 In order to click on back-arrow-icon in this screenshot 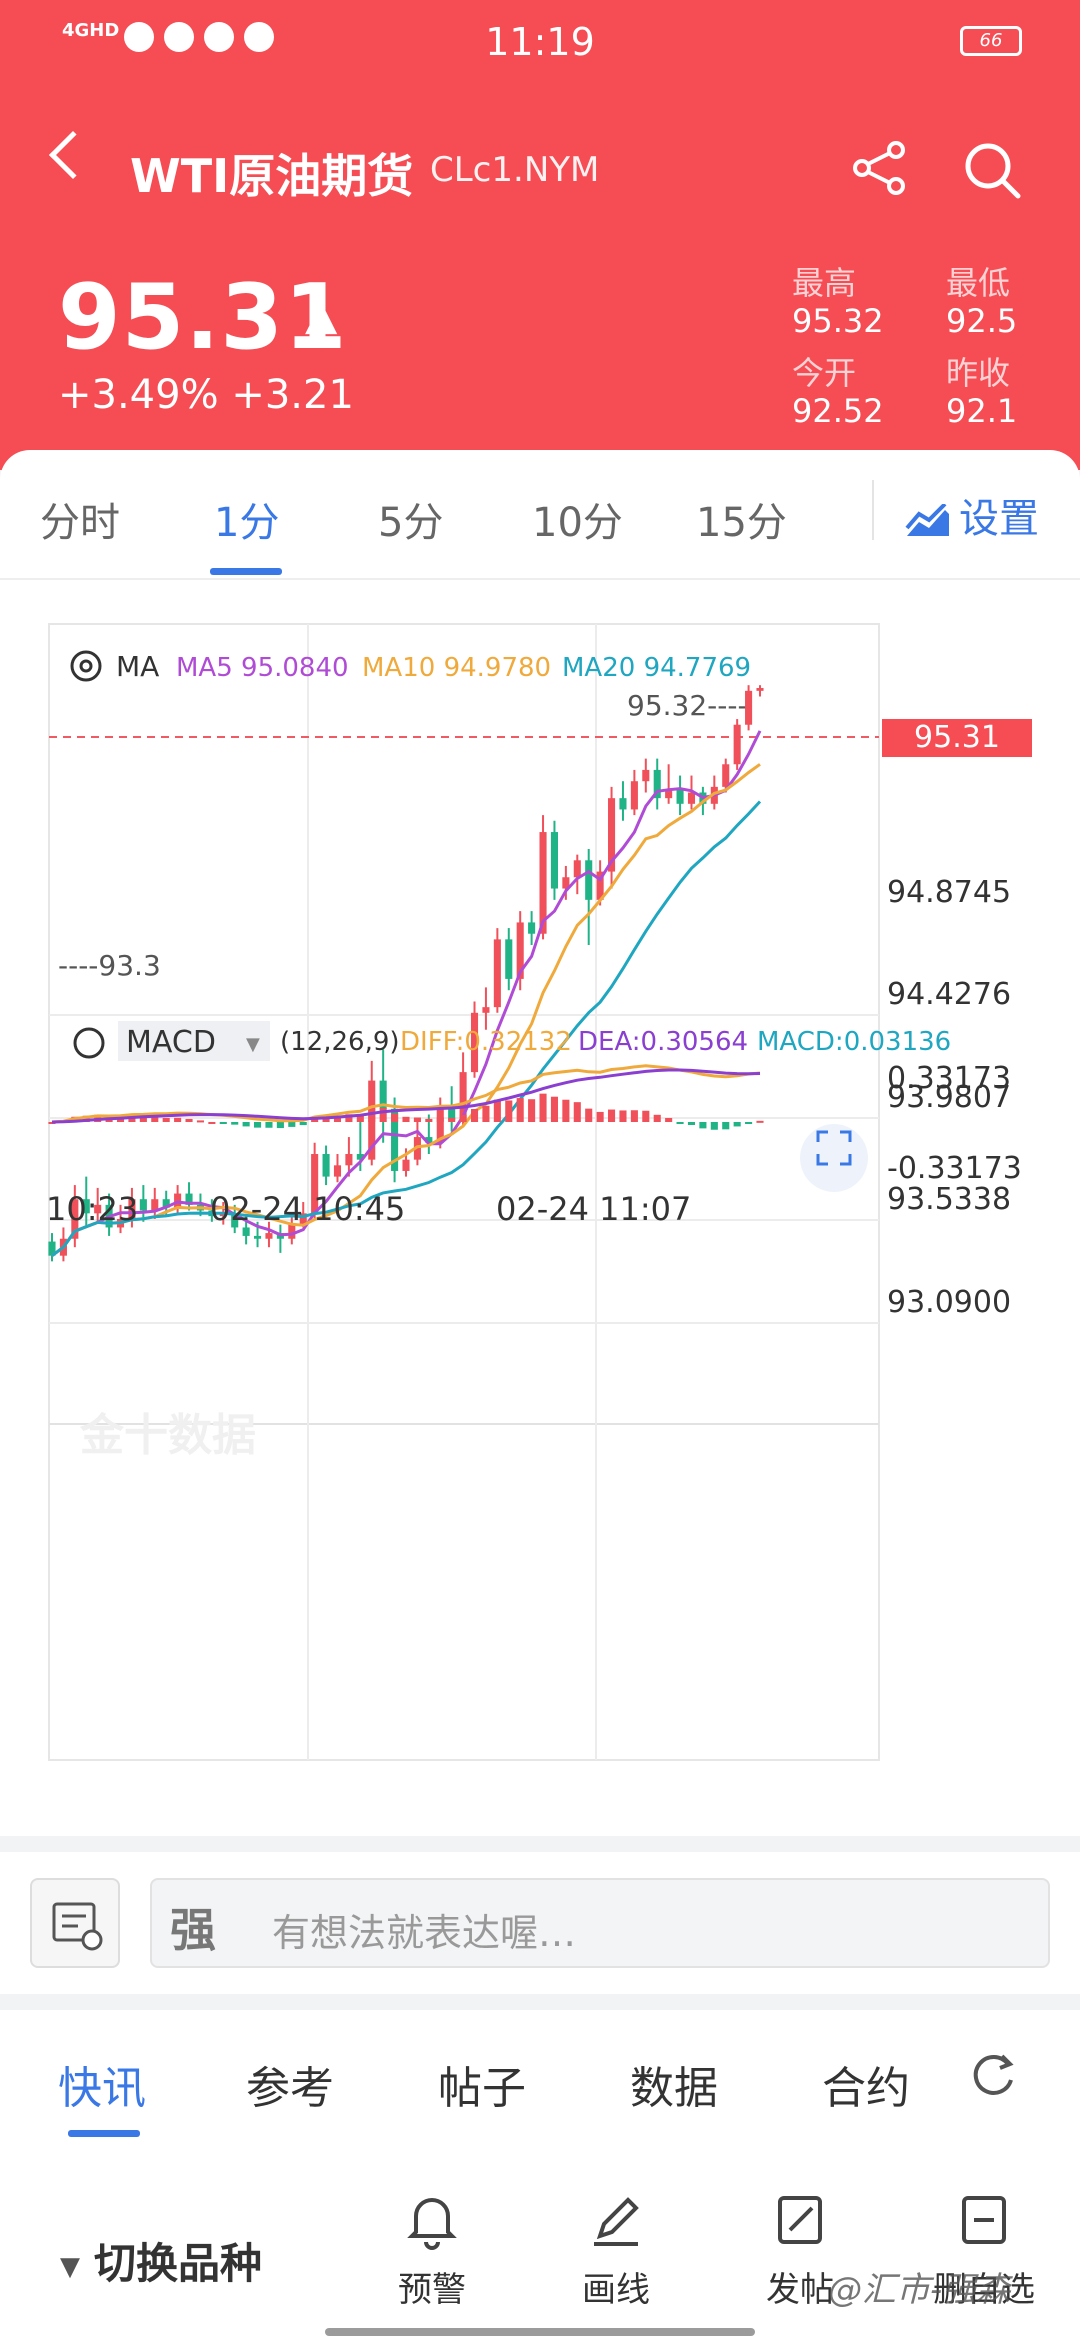, I will do `click(73, 155)`.